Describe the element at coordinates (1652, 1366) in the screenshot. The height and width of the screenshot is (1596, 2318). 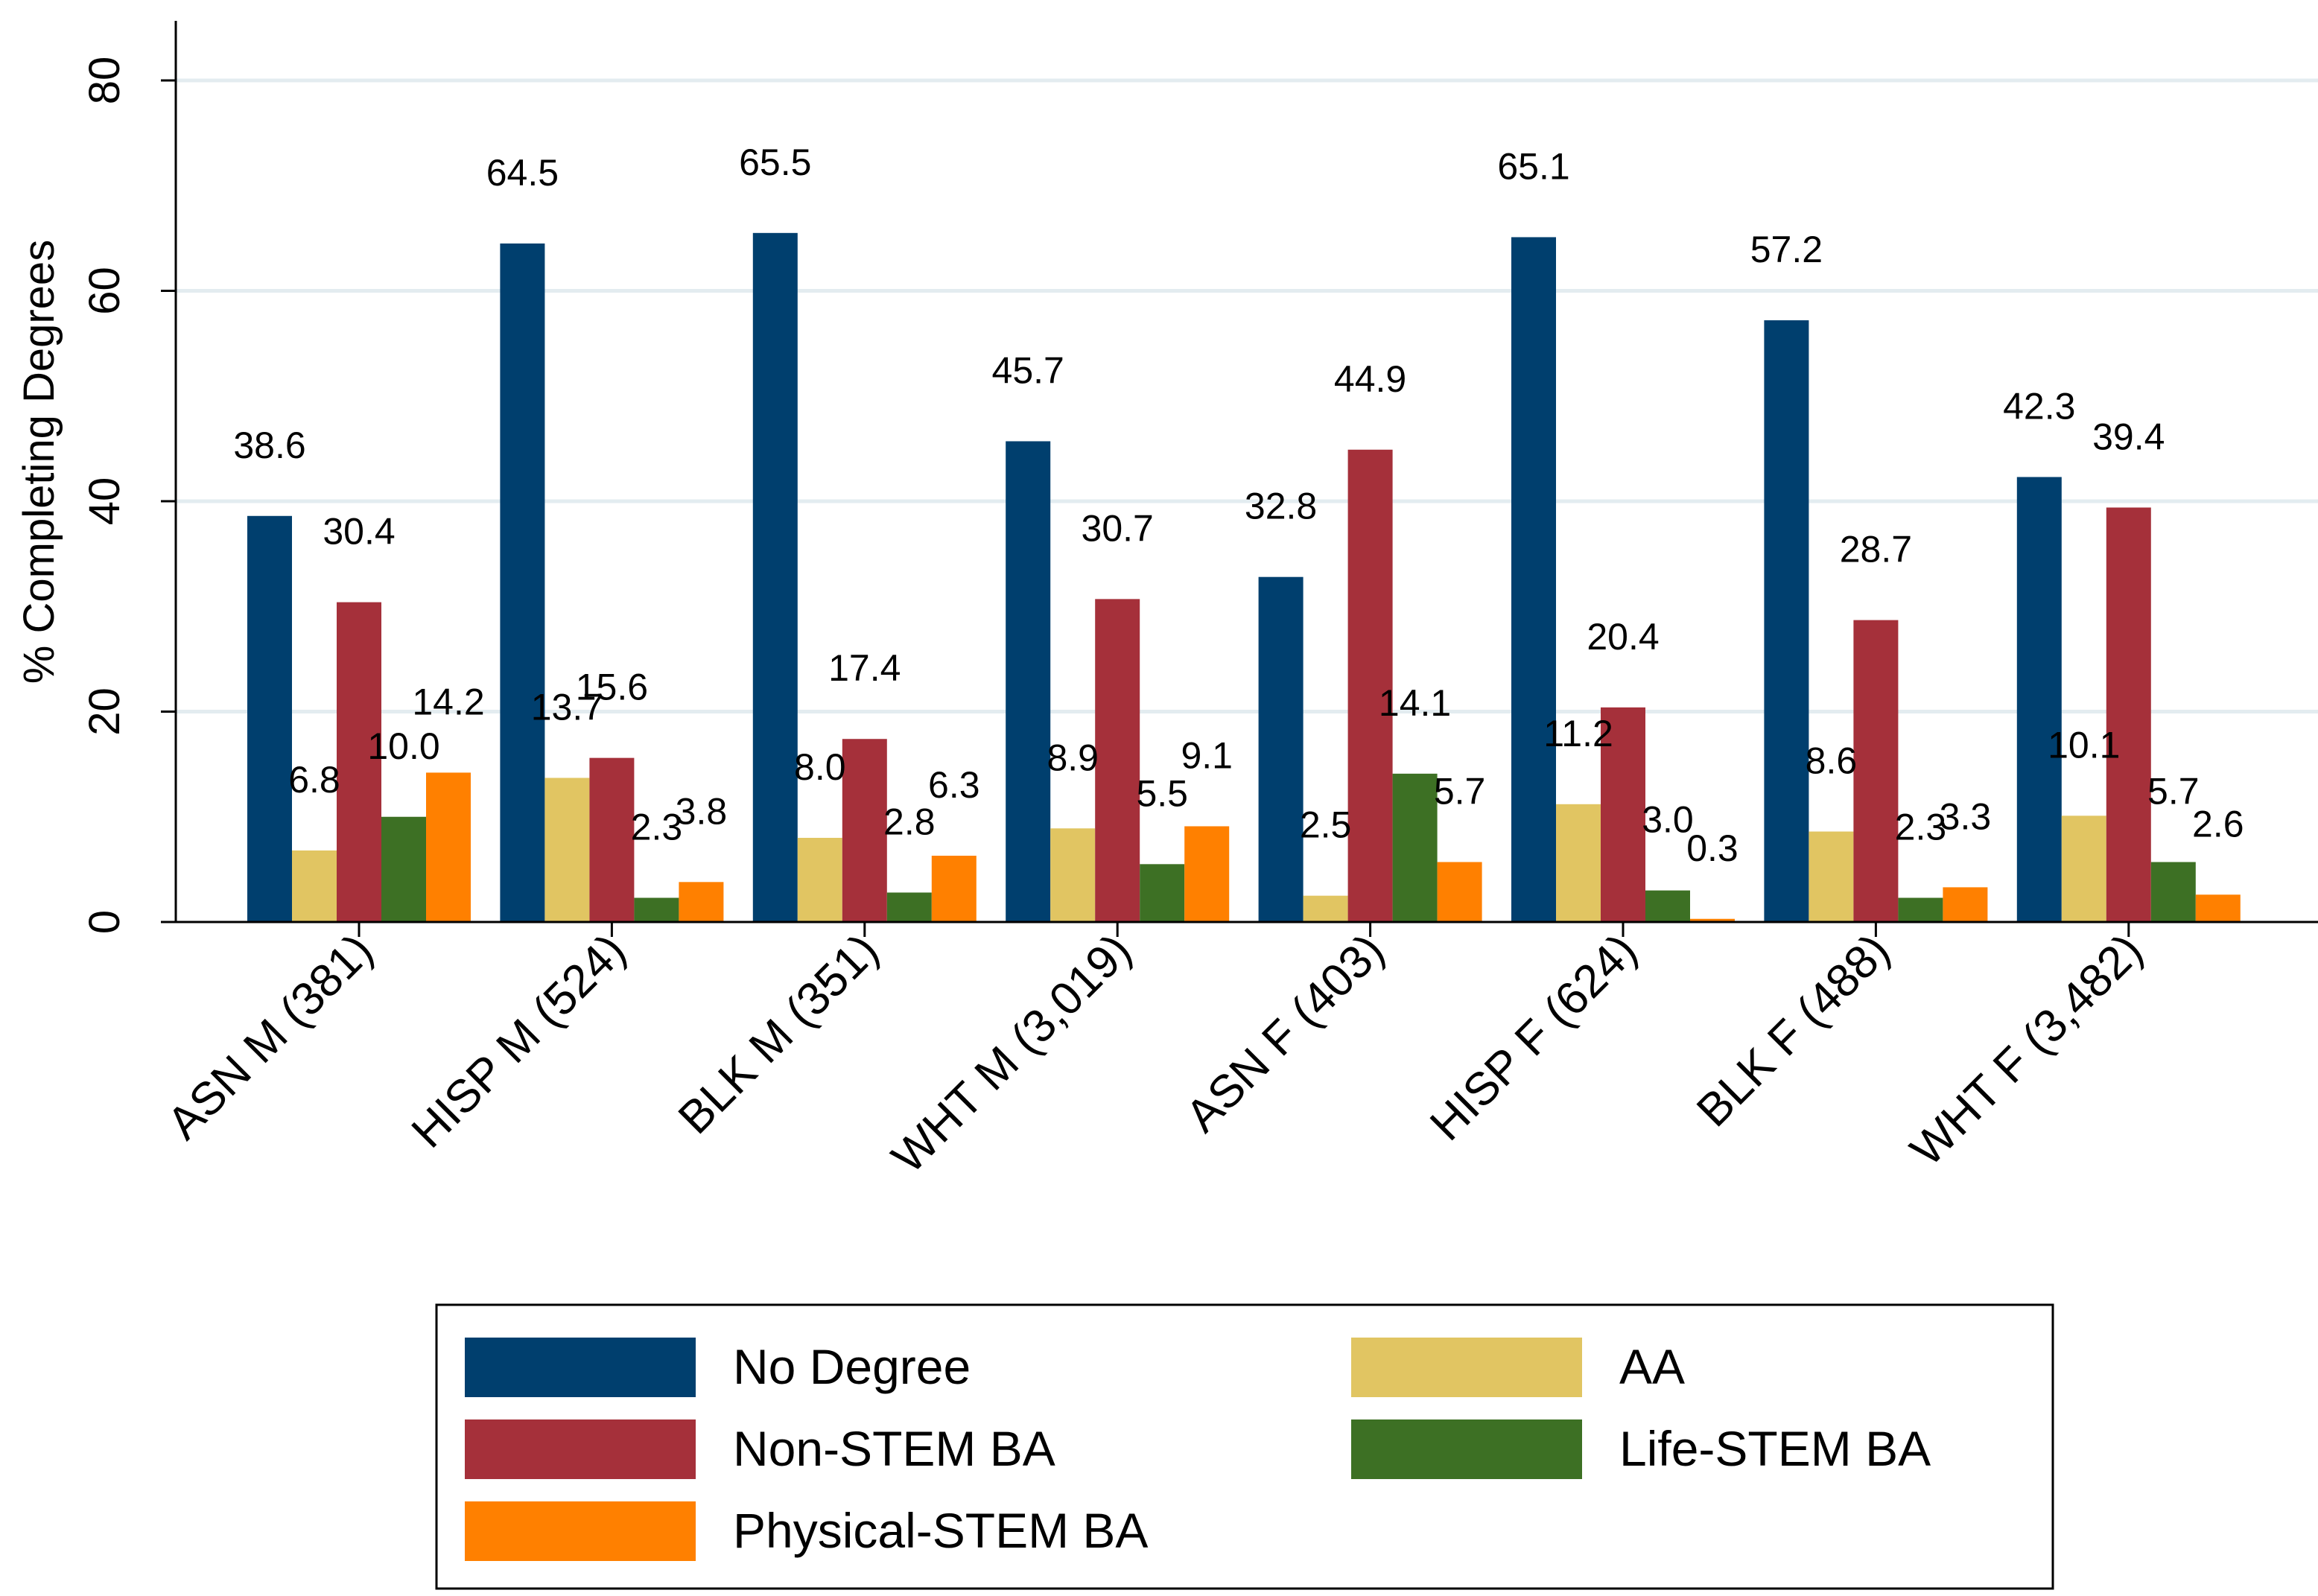
I see `legend-label-aa: AA` at that location.